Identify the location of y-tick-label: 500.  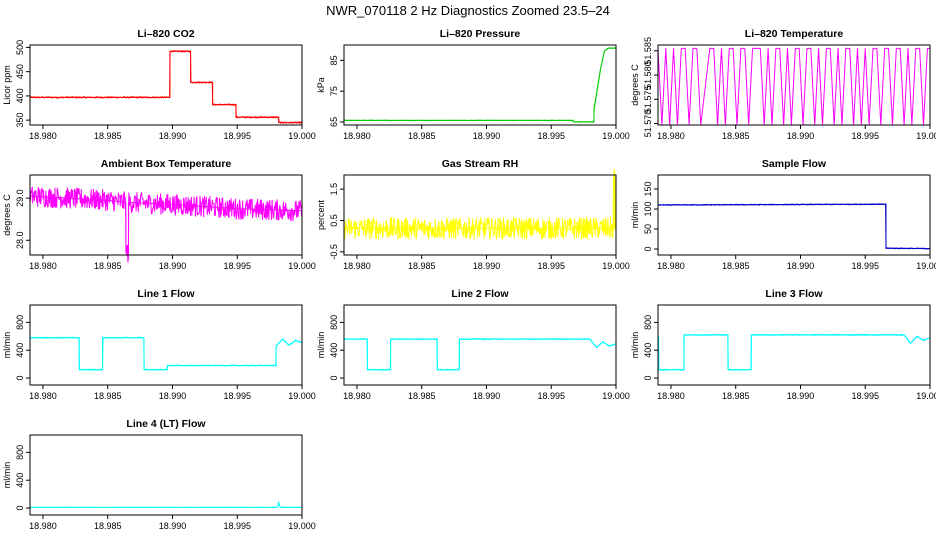
(20, 47).